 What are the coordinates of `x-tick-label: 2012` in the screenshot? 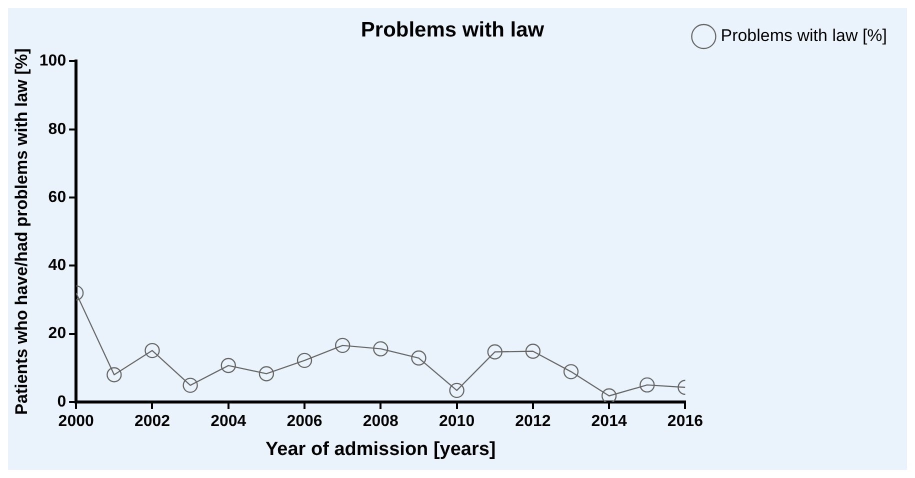 It's located at (533, 421).